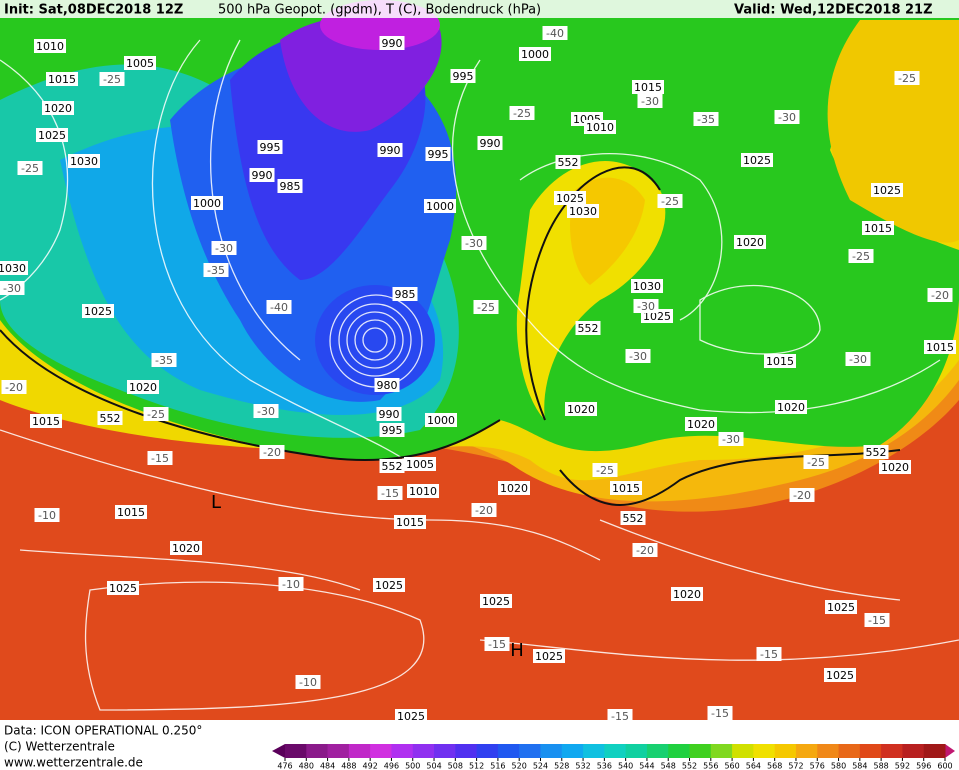 The width and height of the screenshot is (959, 770). I want to click on colorbar-tick-label: 520, so click(519, 766).